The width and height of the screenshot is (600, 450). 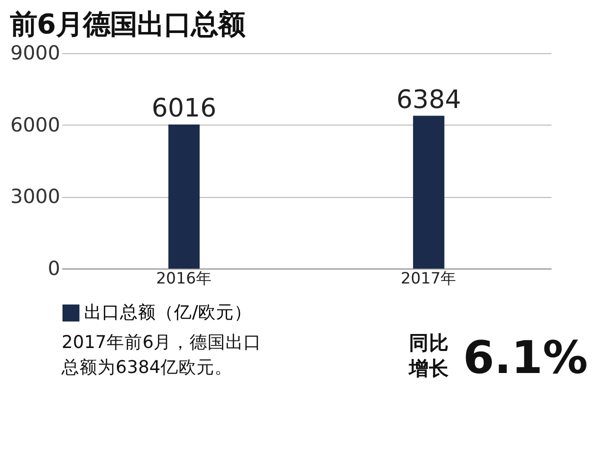 I want to click on x-tick-label: 2016年, so click(x=184, y=278).